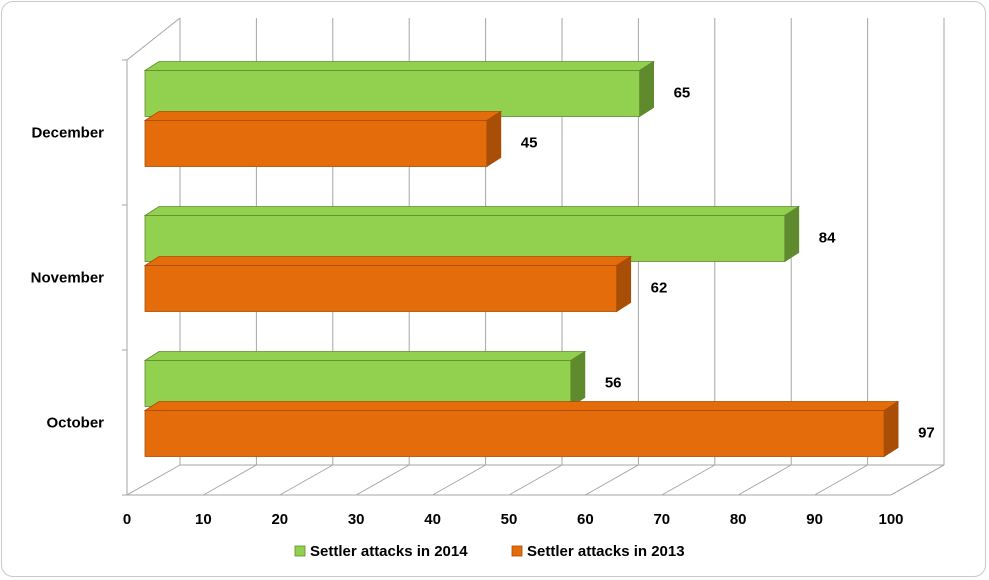 This screenshot has height=580, width=989. I want to click on floor-right-edge, so click(917, 480).